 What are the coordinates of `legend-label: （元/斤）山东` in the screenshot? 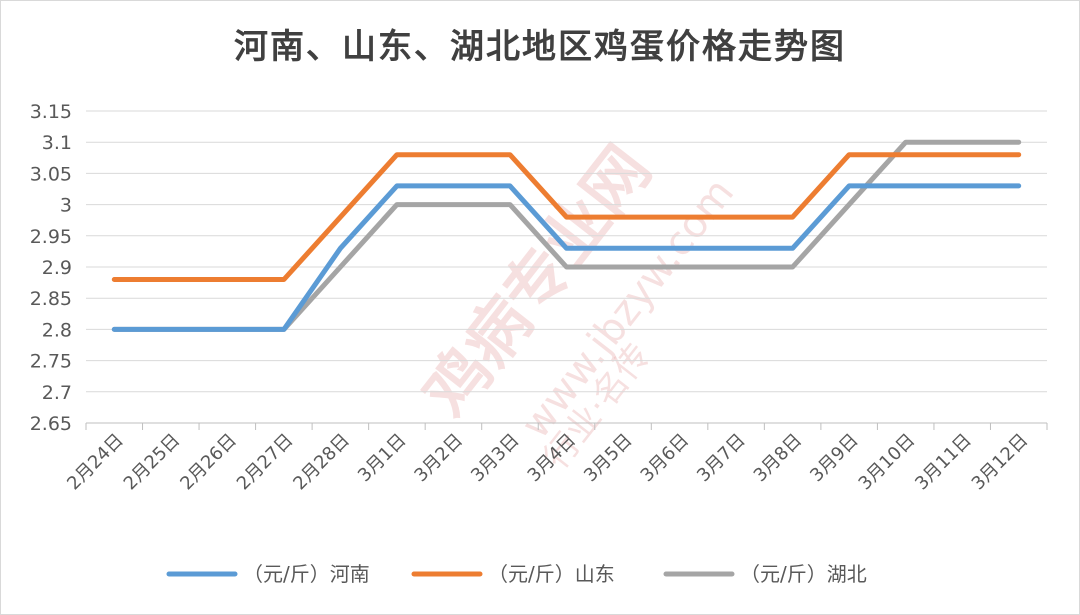 It's located at (551, 574).